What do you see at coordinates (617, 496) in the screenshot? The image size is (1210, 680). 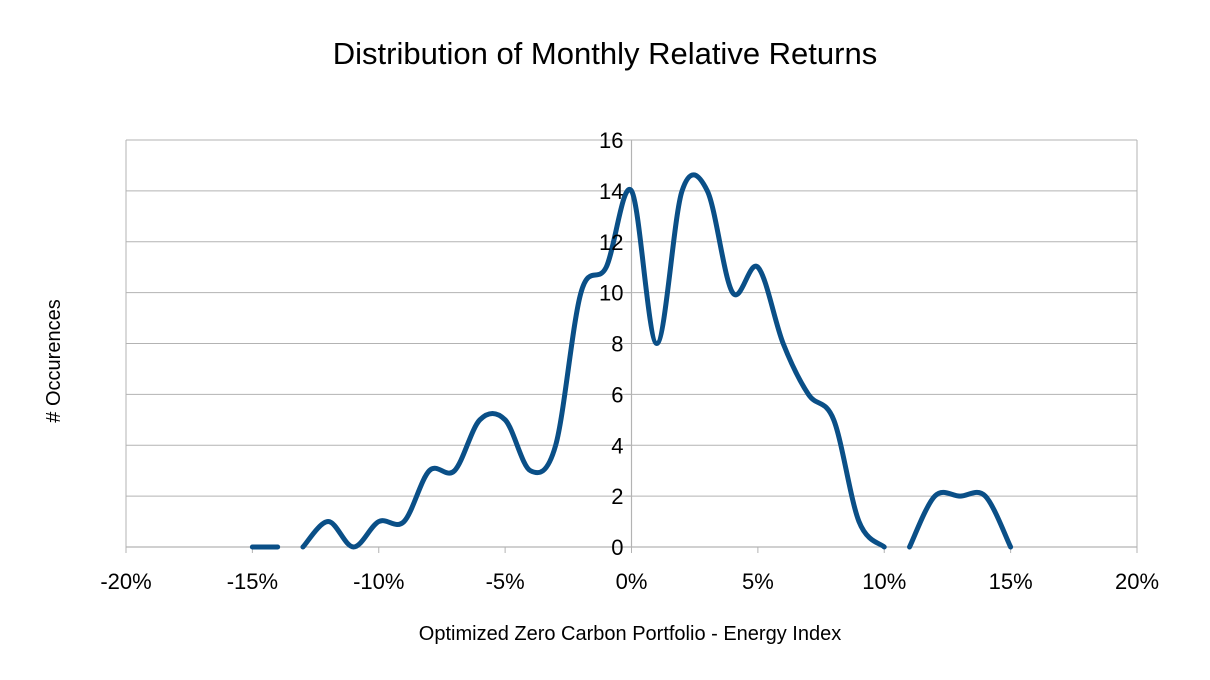 I see `y-tick-label: 2` at bounding box center [617, 496].